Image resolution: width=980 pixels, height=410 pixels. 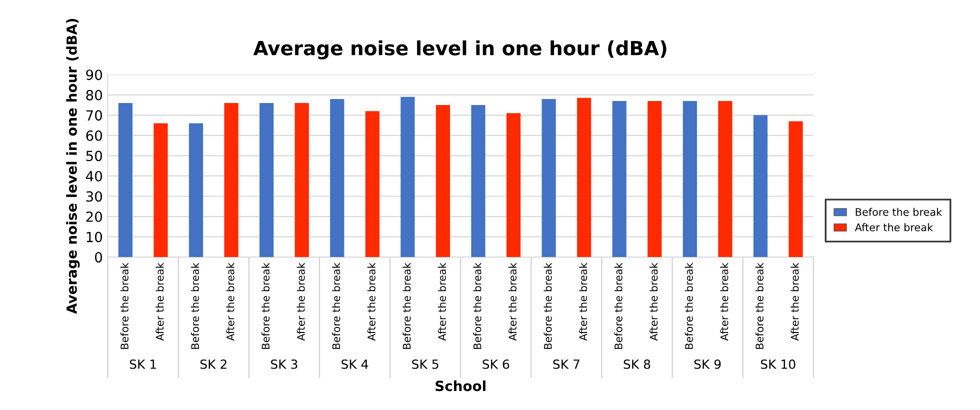 I want to click on x-axis-title: School, so click(x=461, y=386).